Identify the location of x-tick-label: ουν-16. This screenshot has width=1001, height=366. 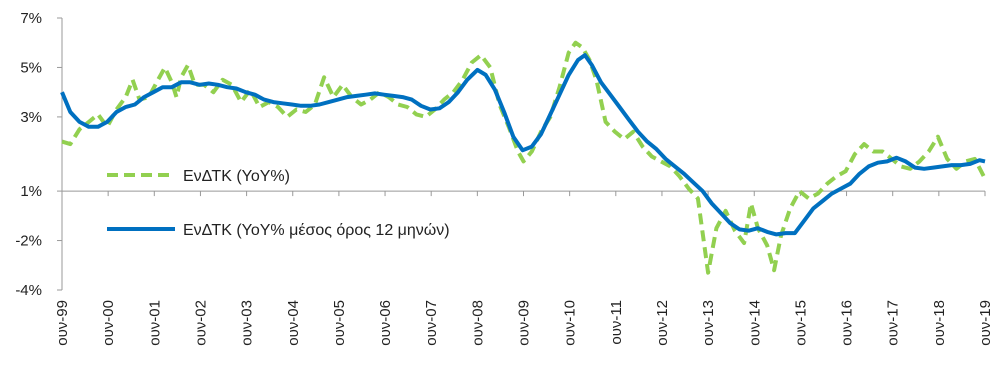
(847, 323).